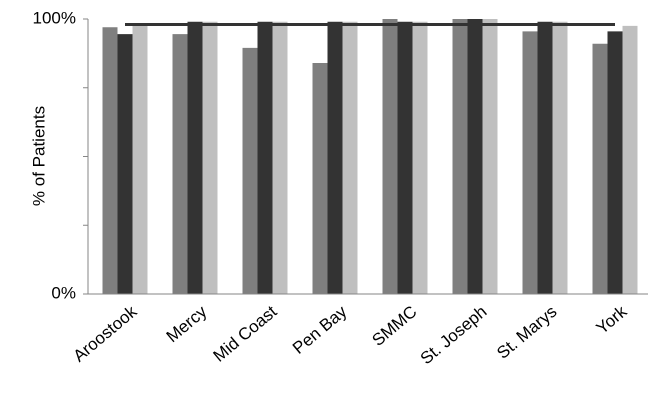 This screenshot has height=420, width=648. I want to click on x-tick-label: St. Joseph, so click(454, 335).